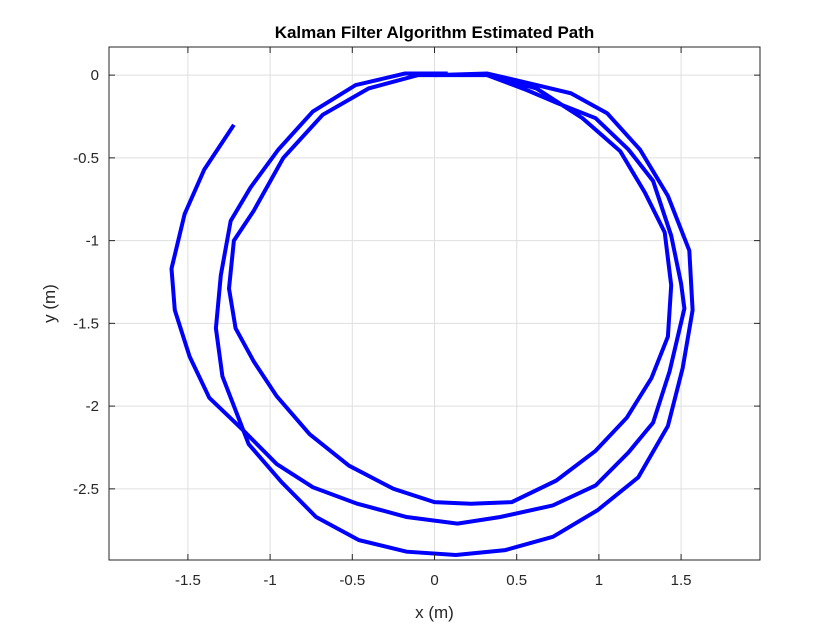 The image size is (840, 630). What do you see at coordinates (352, 580) in the screenshot?
I see `x-tick-label: -0.5` at bounding box center [352, 580].